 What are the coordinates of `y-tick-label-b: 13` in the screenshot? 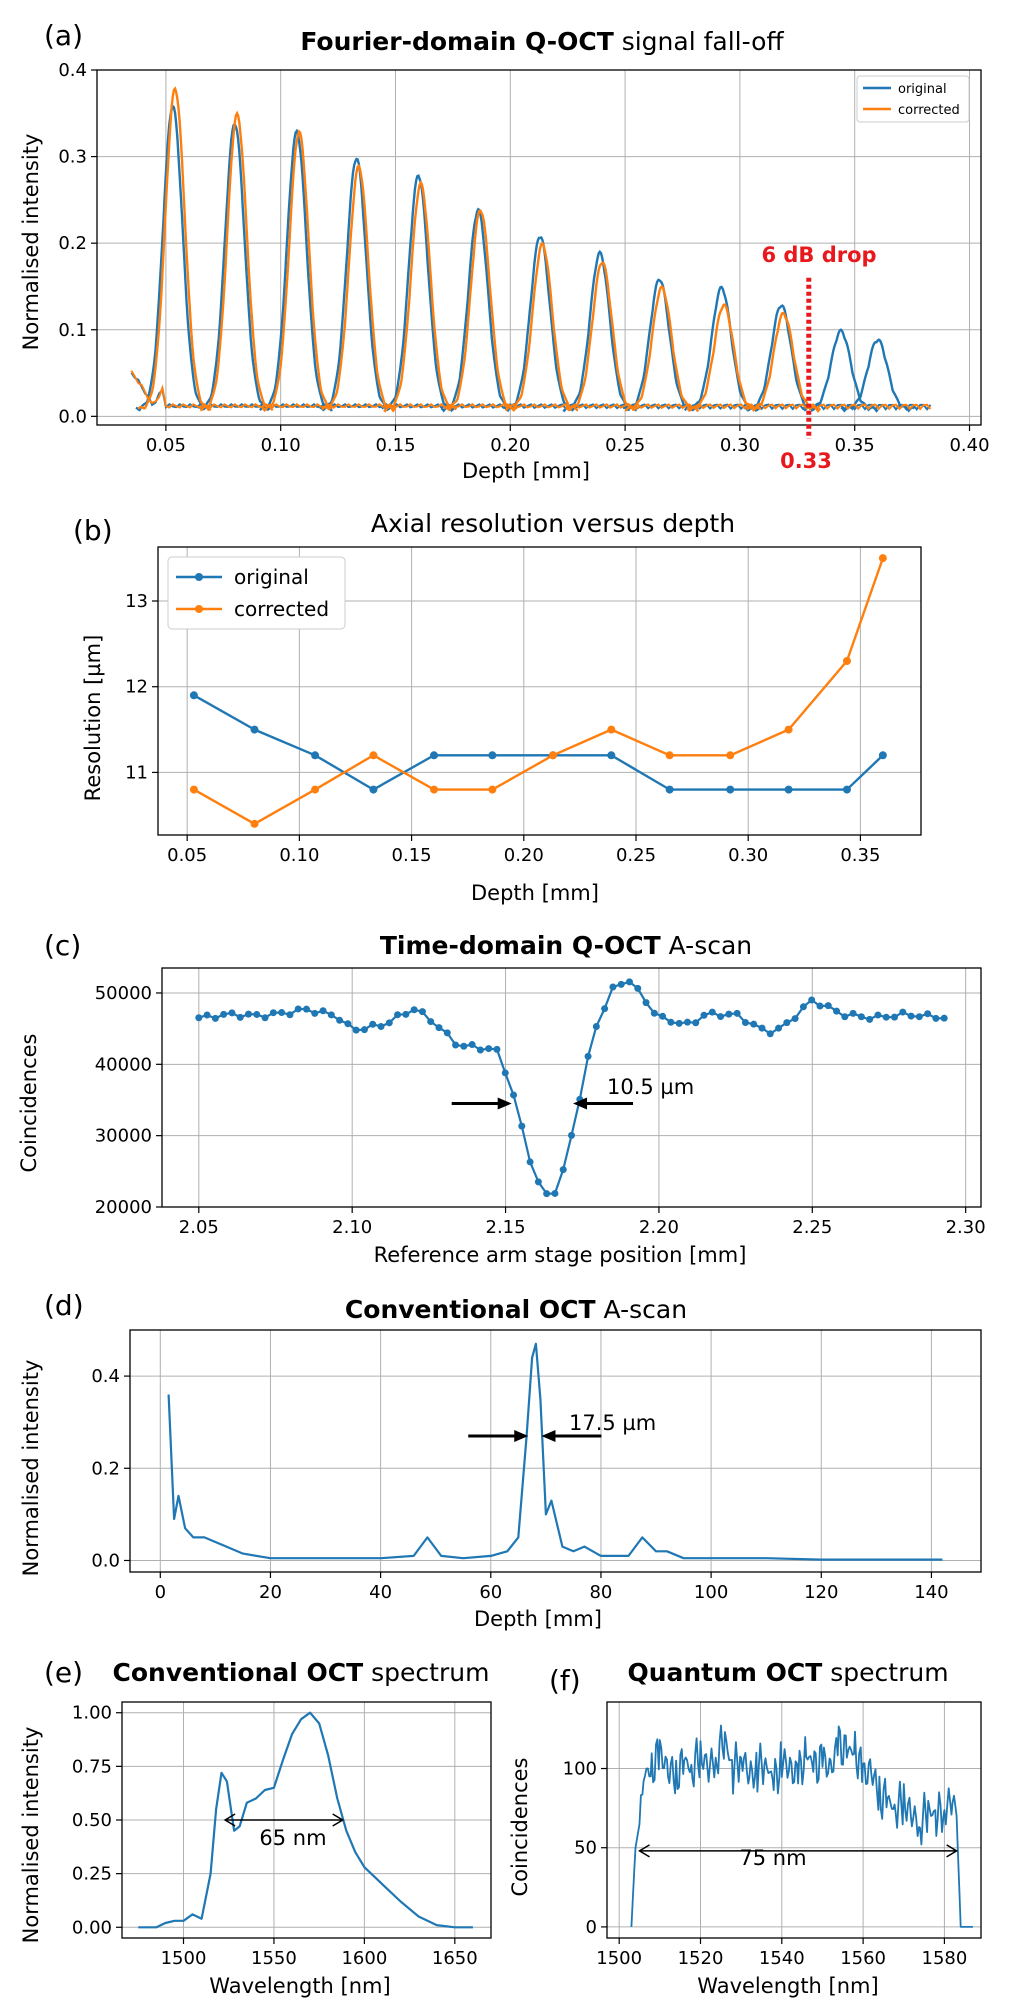 It's located at (136, 601).